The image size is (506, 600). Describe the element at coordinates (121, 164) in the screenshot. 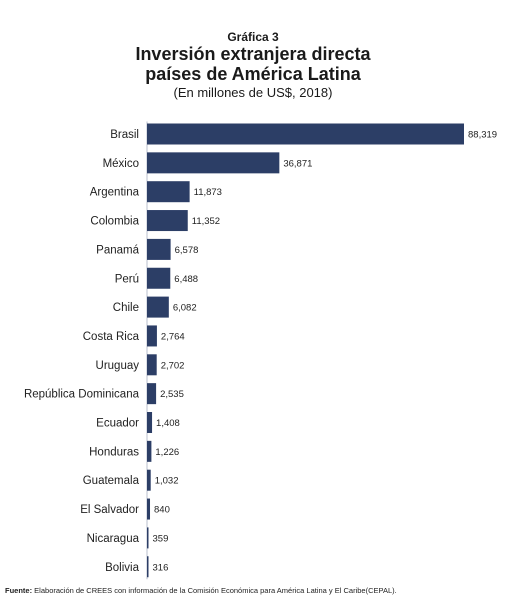

I see `category-label: México` at that location.